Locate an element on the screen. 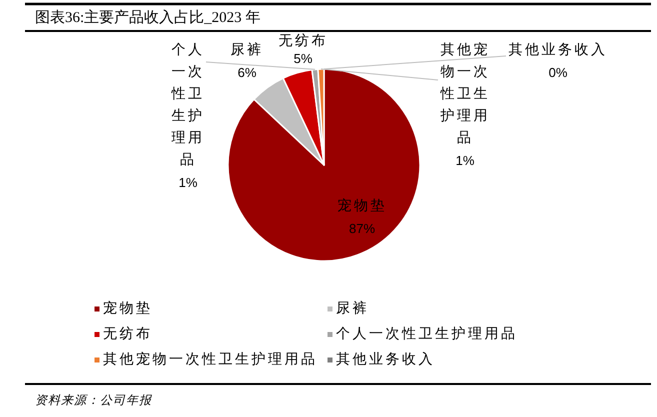 Image resolution: width=657 pixels, height=417 pixels. legend-label: 宠物垫 is located at coordinates (127, 308).